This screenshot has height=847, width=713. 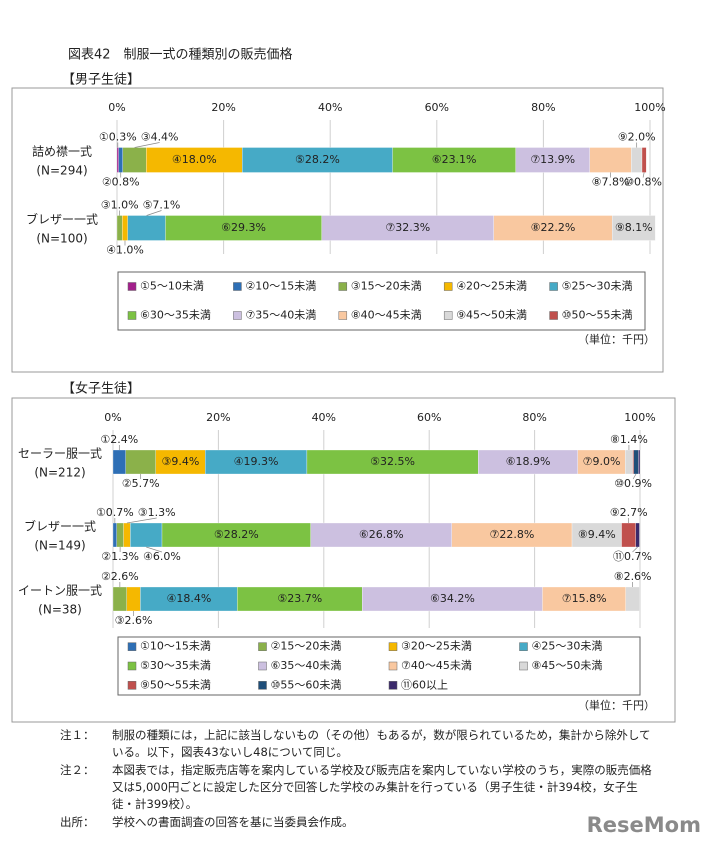 What do you see at coordinates (602, 461) in the screenshot?
I see `data-label: ⑦9.0%` at bounding box center [602, 461].